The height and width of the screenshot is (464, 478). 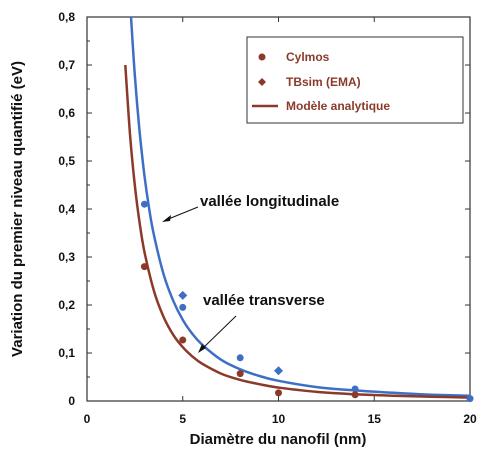 What do you see at coordinates (66, 17) in the screenshot?
I see `y-tick-label: 0,8` at bounding box center [66, 17].